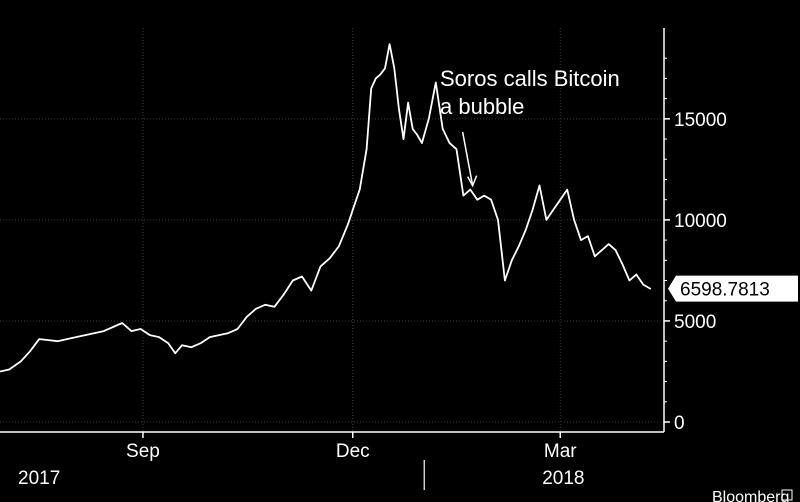 This screenshot has height=502, width=800. I want to click on y-tick-label-10000: 10000, so click(700, 221).